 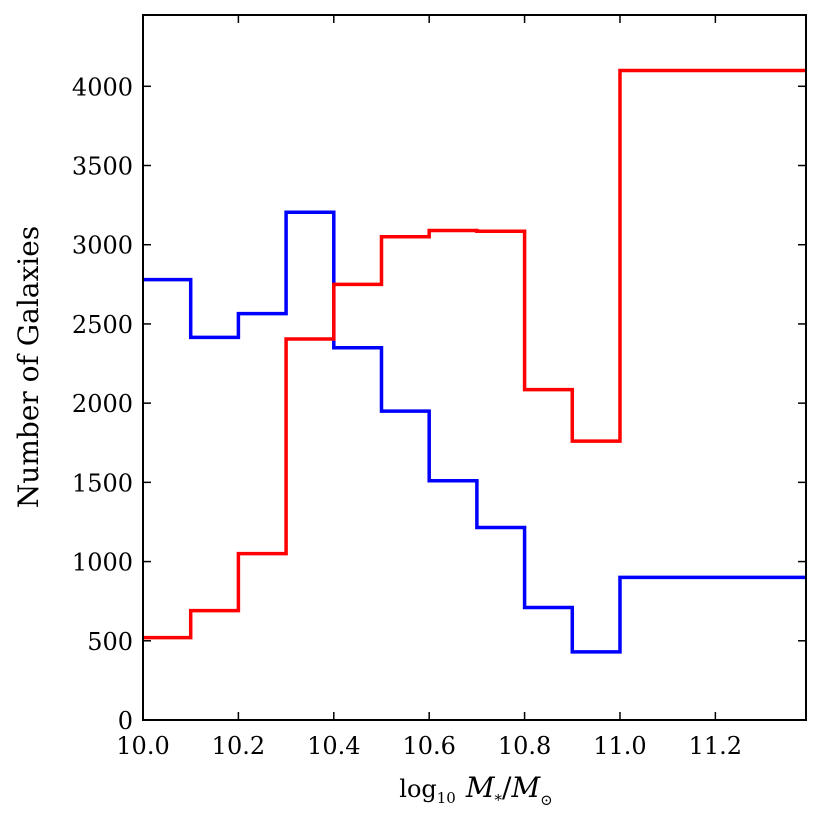 I want to click on y-tick-label: 2500, so click(x=102, y=325).